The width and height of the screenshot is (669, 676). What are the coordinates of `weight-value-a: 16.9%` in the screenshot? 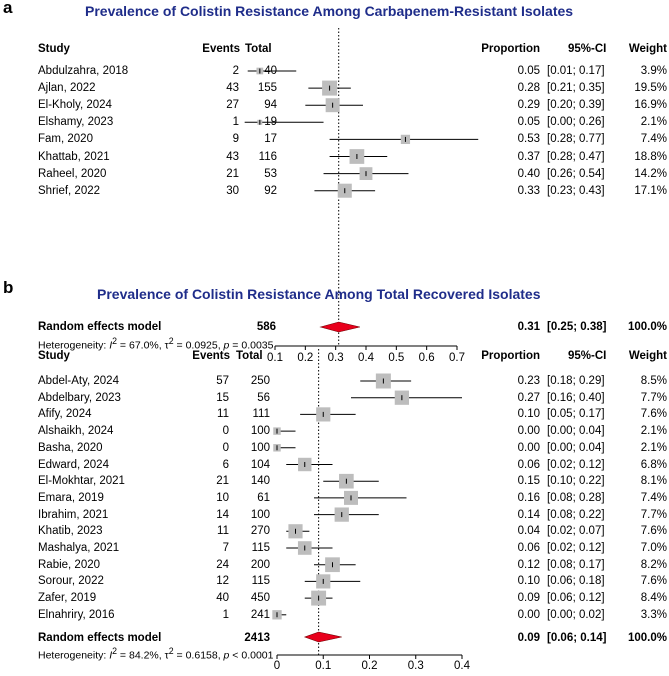 It's located at (650, 105).